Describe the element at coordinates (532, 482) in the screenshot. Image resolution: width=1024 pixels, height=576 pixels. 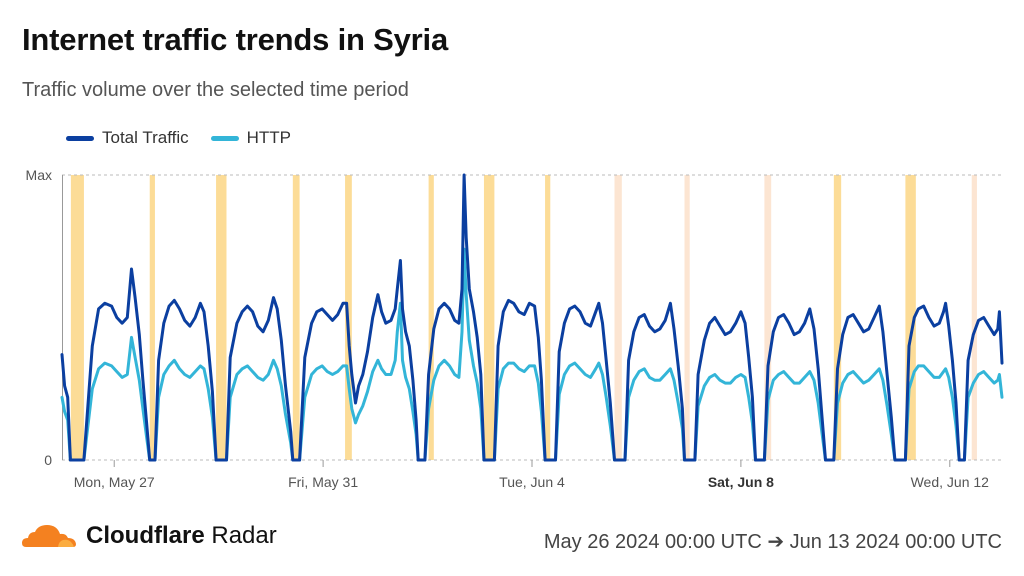
I see `x-tick-label: Tue, Jun 4` at that location.